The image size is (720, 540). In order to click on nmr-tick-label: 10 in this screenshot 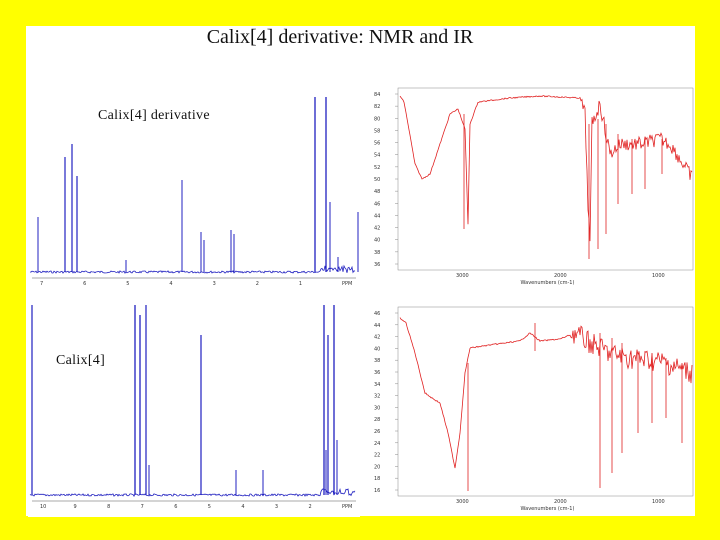, I will do `click(43, 507)`.